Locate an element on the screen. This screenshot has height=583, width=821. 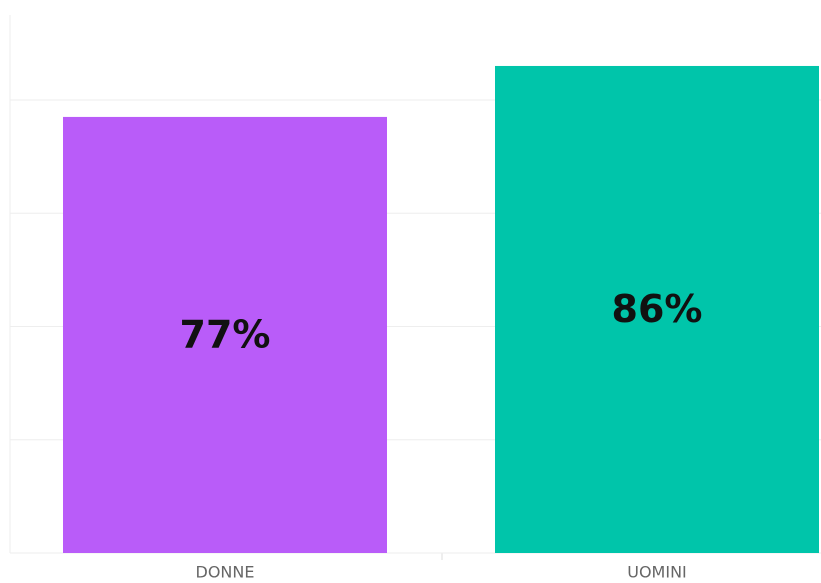
x-tick-label: DONNE is located at coordinates (225, 572).